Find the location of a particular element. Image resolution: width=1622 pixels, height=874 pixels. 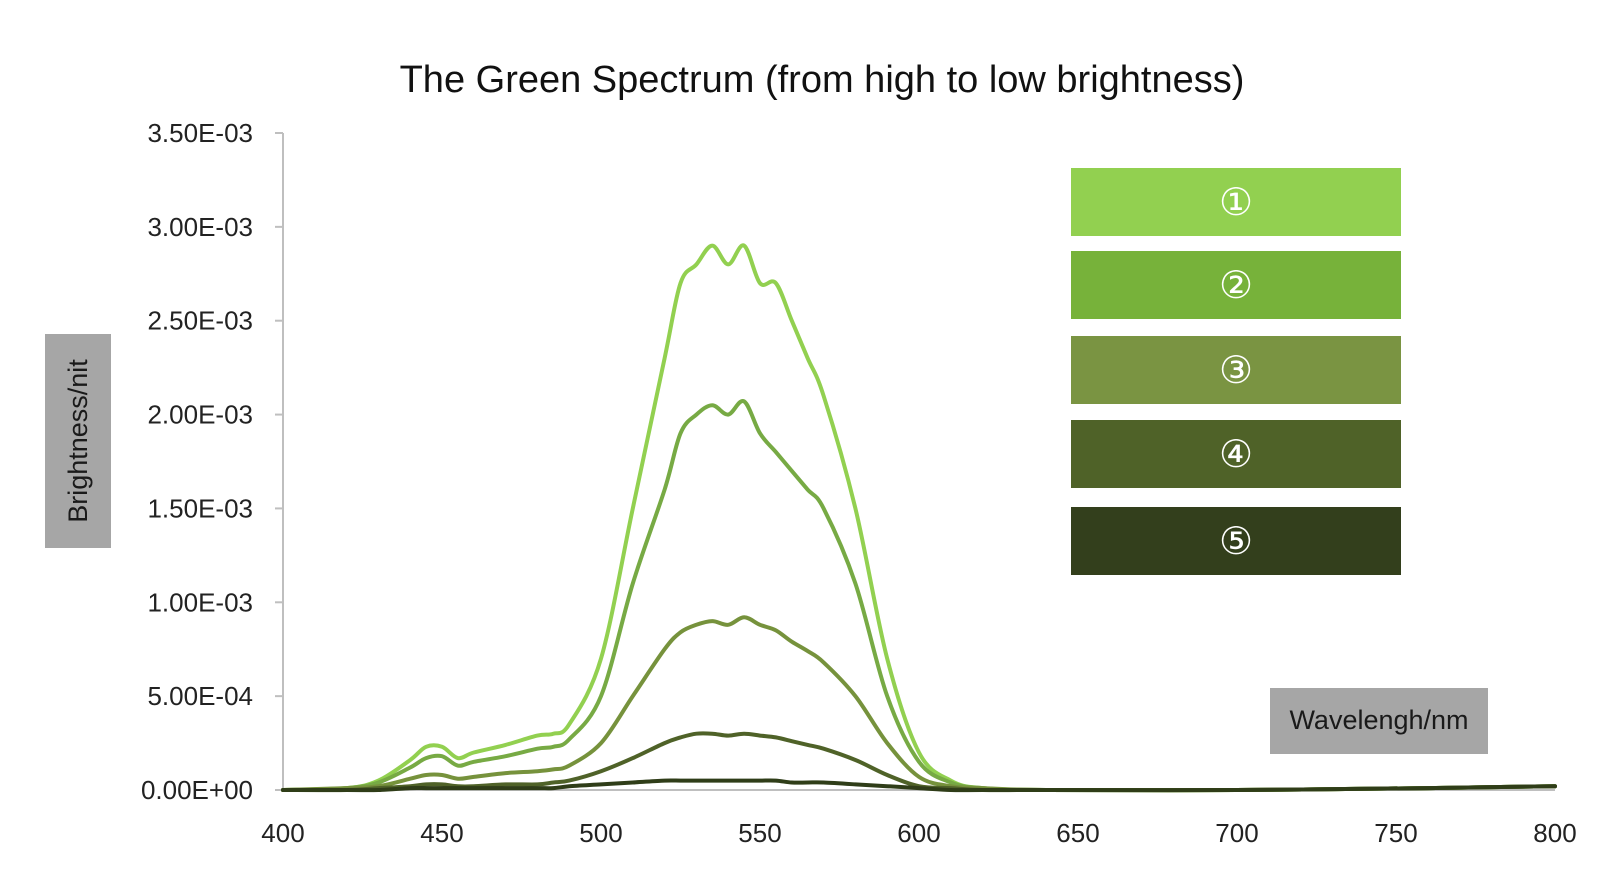

x-tick-label: 650 is located at coordinates (1077, 833).